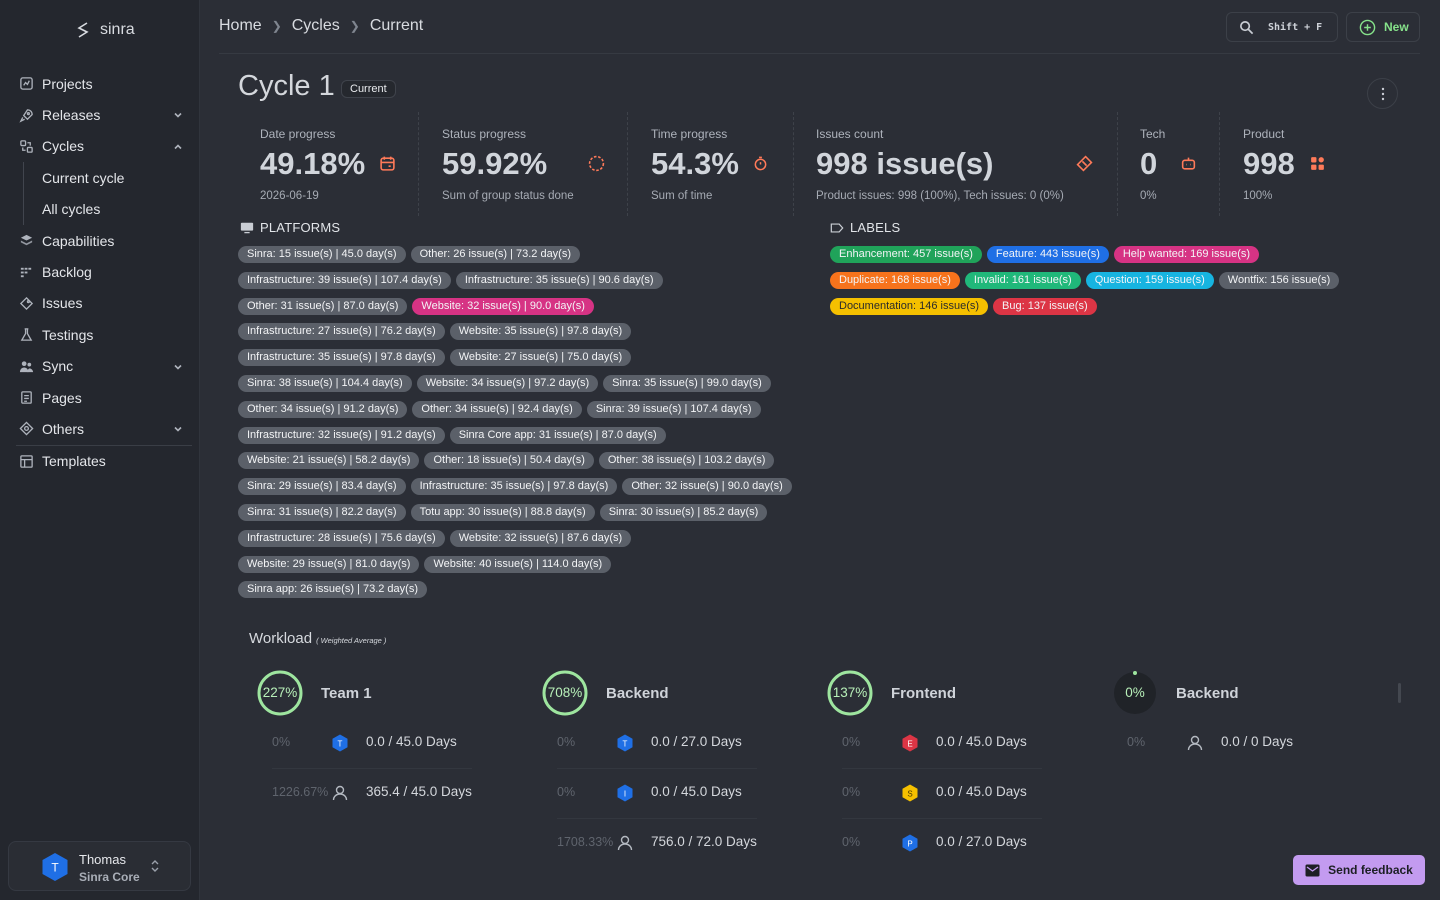  I want to click on platform-pill: Other: 31 issue(s) | 87.0 day(s), so click(323, 306).